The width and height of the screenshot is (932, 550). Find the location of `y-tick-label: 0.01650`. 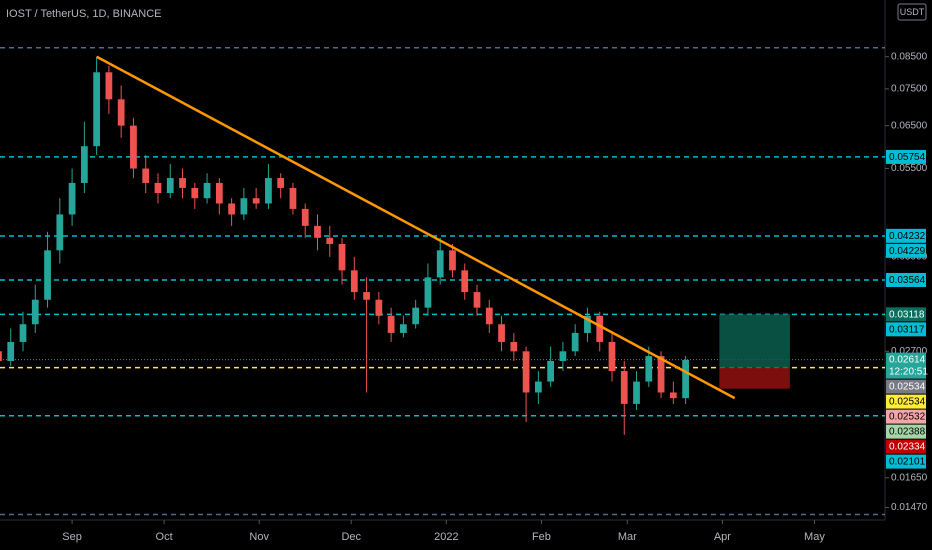

y-tick-label: 0.01650 is located at coordinates (909, 477).